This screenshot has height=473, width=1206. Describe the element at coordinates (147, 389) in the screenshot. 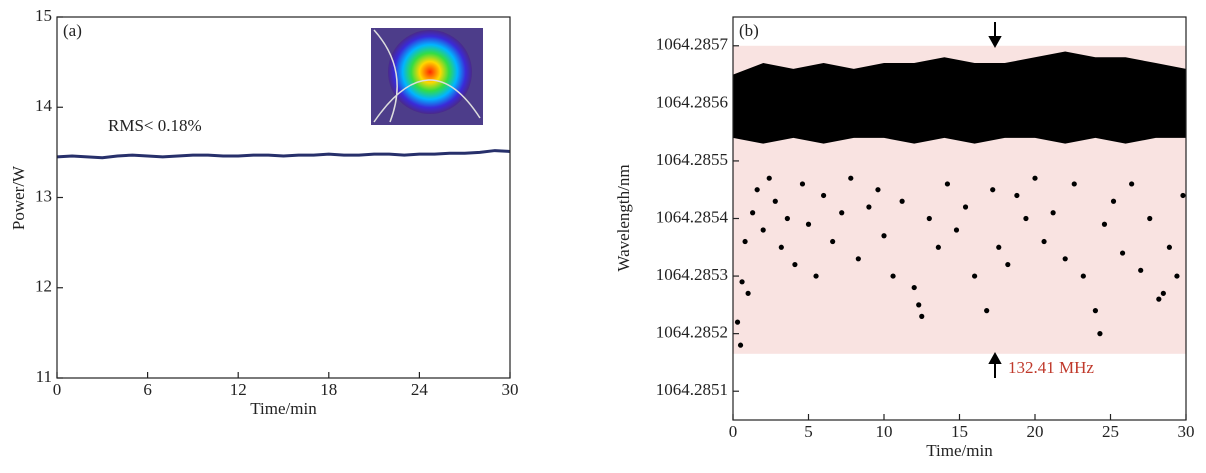

I see `x-tick-label: 6` at that location.